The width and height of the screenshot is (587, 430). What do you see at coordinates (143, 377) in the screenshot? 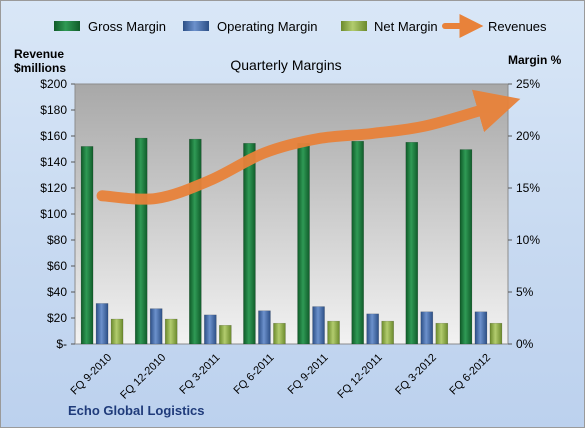
I see `x-tick-label: FQ 12-2010` at bounding box center [143, 377].